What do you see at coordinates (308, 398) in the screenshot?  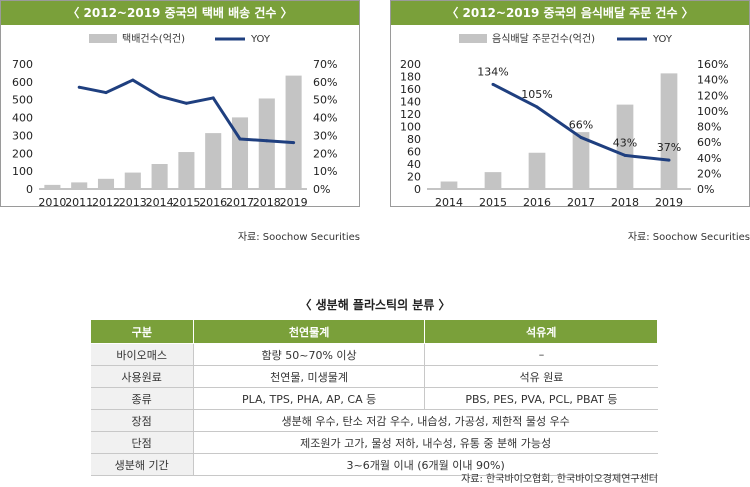 I see `cell-natural: PLA, TPS, PHA, AP, CA 등` at bounding box center [308, 398].